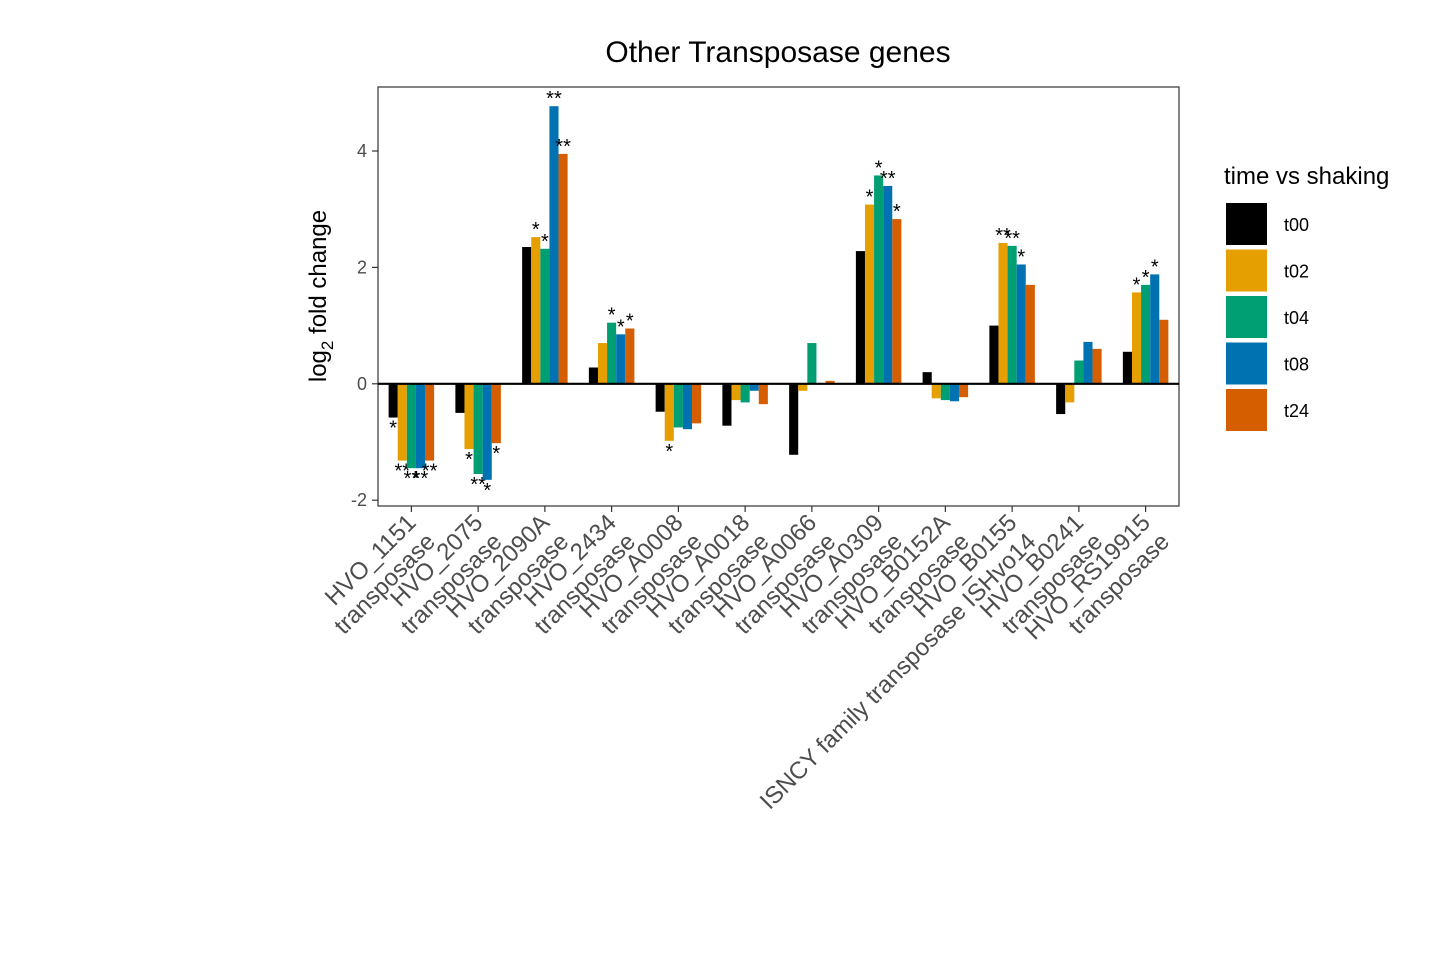 Image resolution: width=1440 pixels, height=965 pixels. What do you see at coordinates (1296, 272) in the screenshot?
I see `legend-label-t02: t02` at bounding box center [1296, 272].